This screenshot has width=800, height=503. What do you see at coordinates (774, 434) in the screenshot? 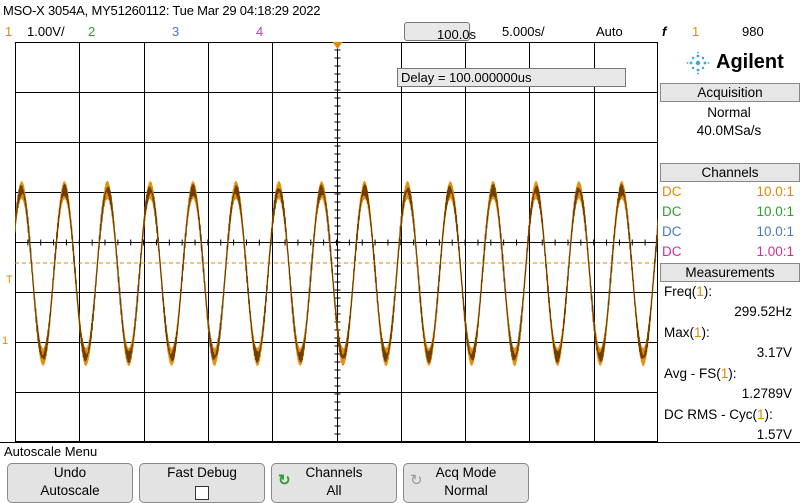
I see `measurement-value: 1.57V` at bounding box center [774, 434].